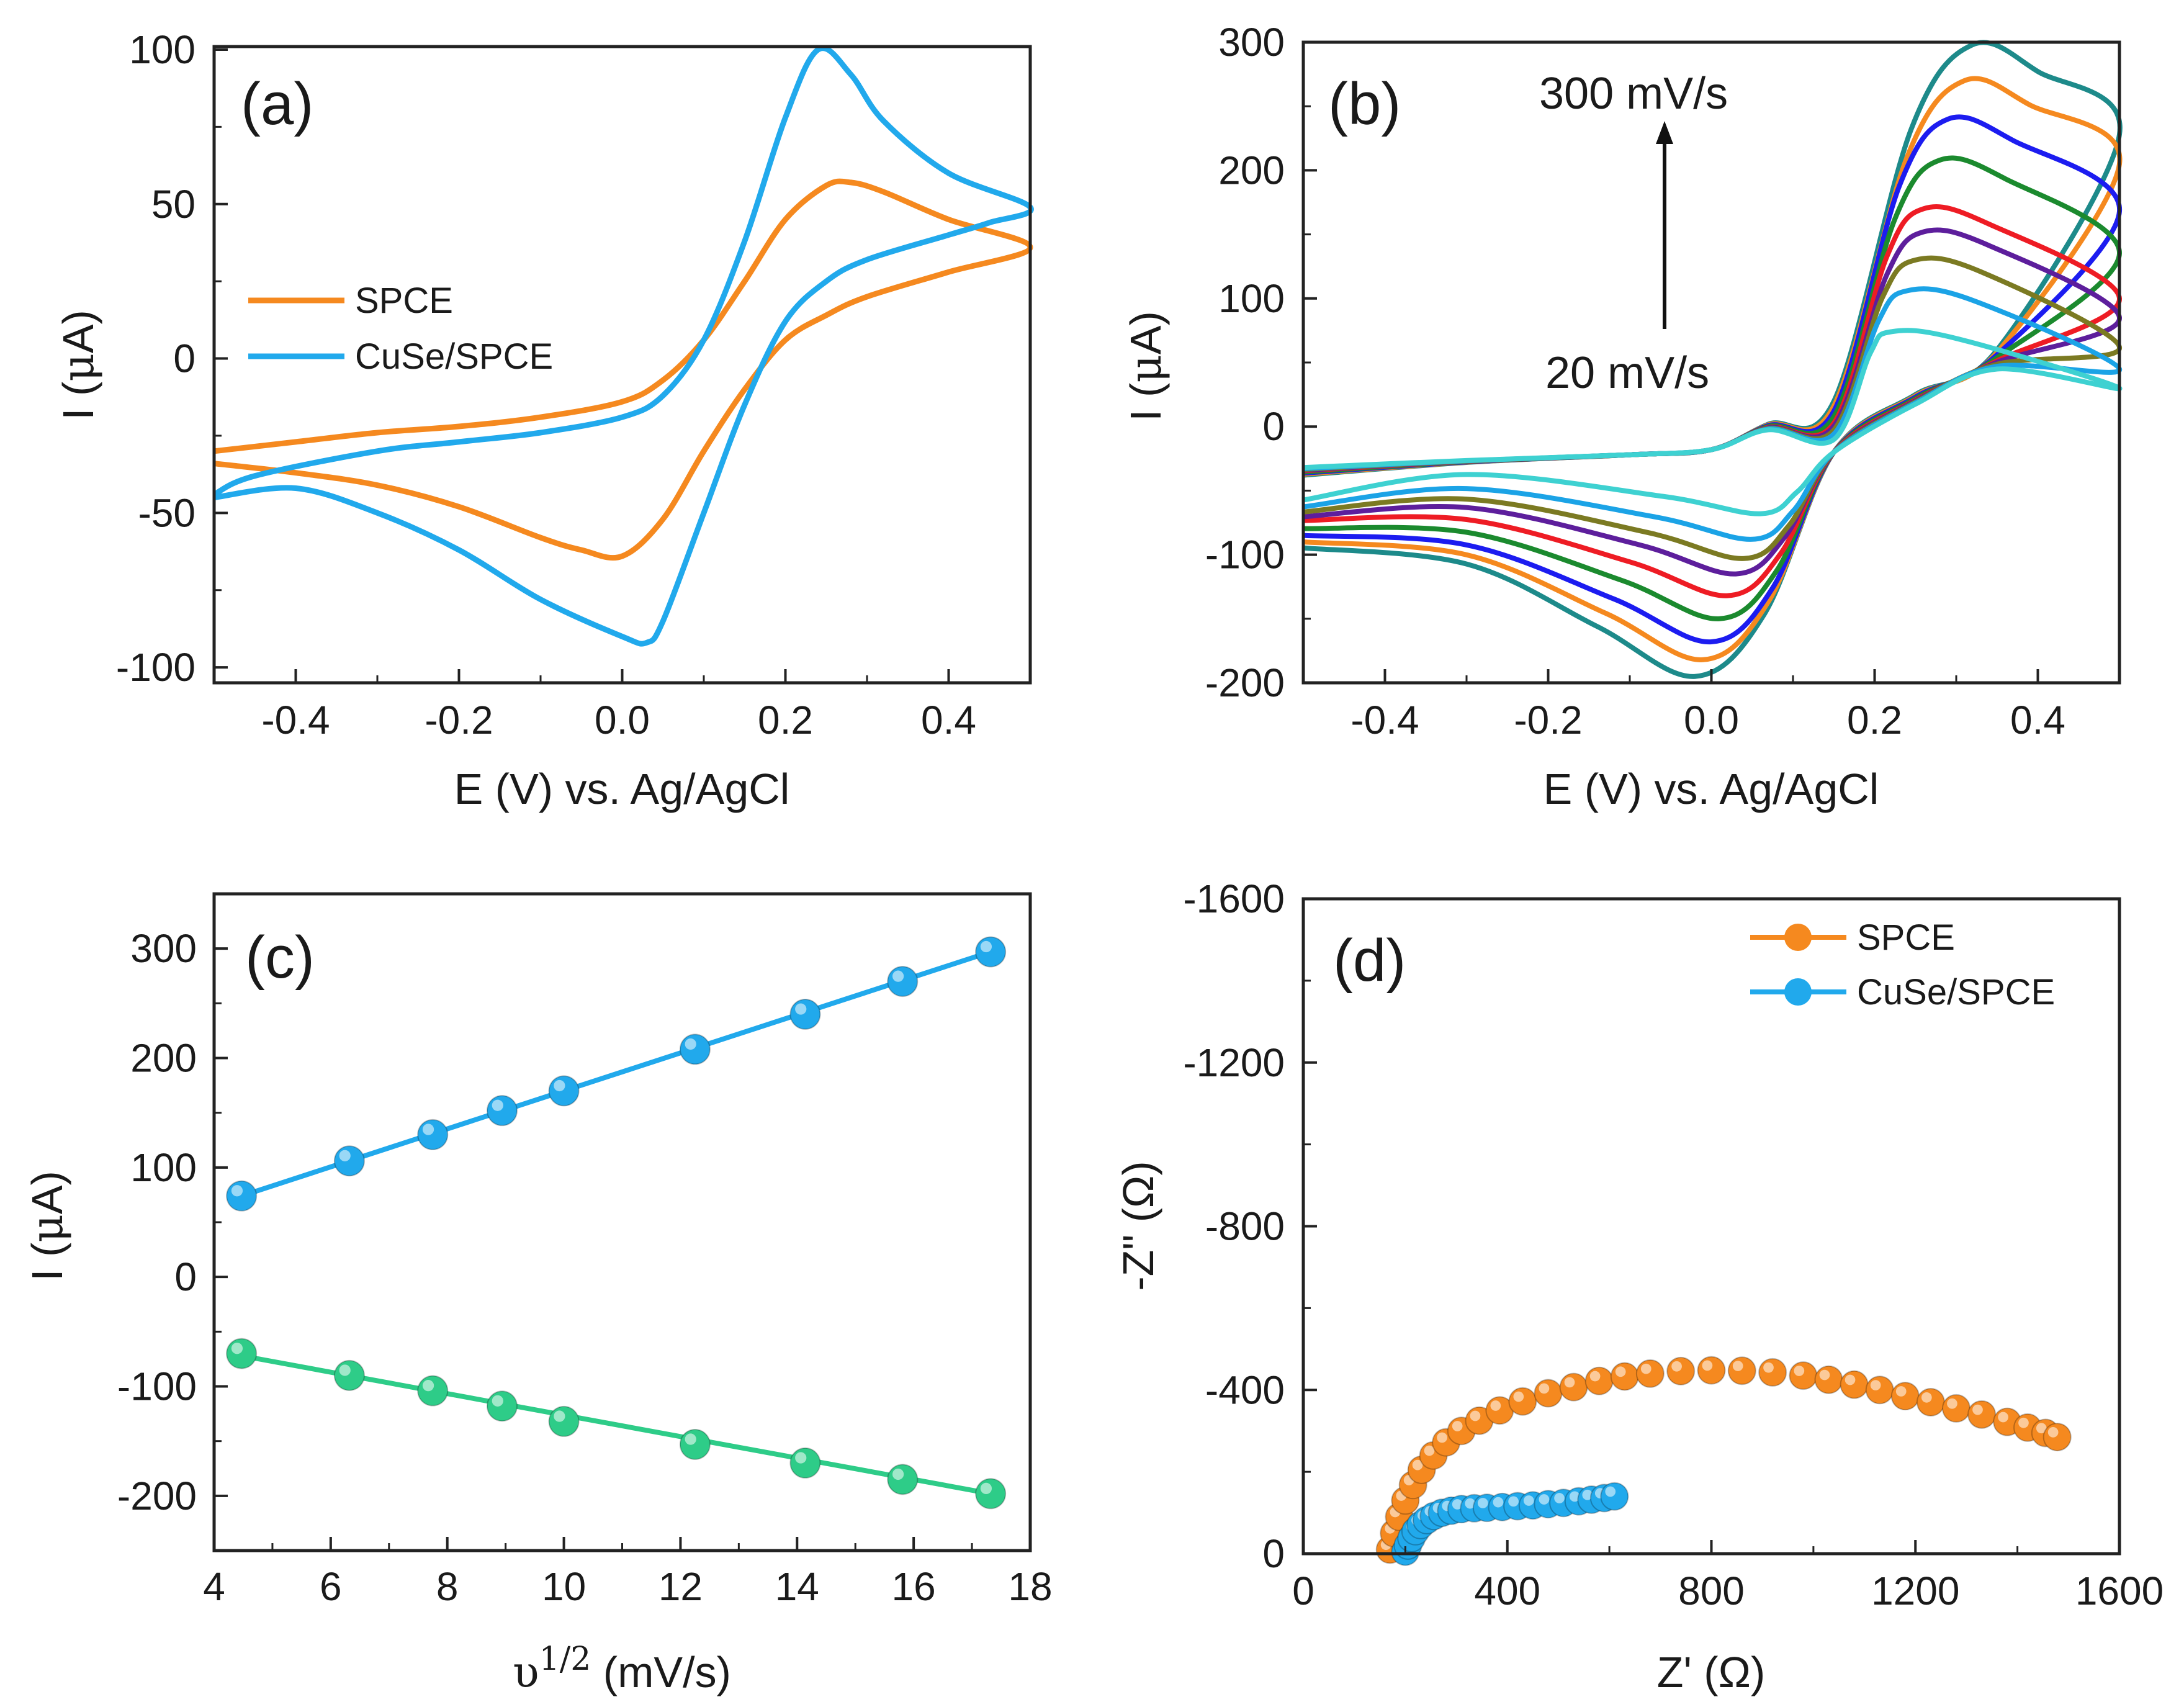 This screenshot has width=2184, height=1707. What do you see at coordinates (2119, 1591) in the screenshot?
I see `x-tick-label: 1600` at bounding box center [2119, 1591].